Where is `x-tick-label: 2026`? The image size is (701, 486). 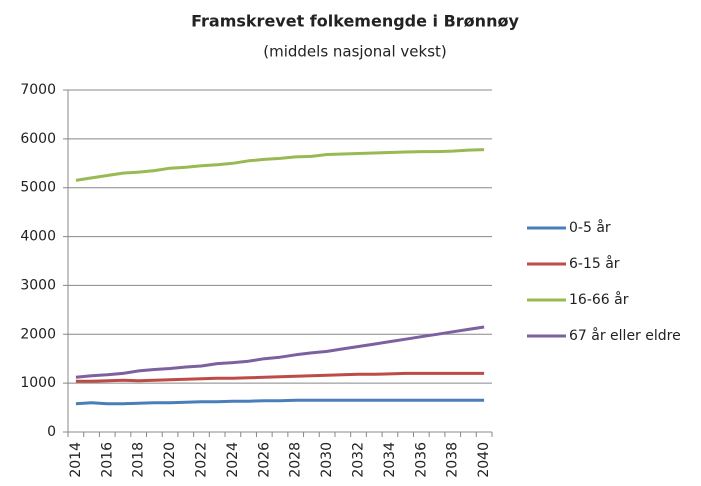 x-tick-label: 2026 is located at coordinates (264, 460).